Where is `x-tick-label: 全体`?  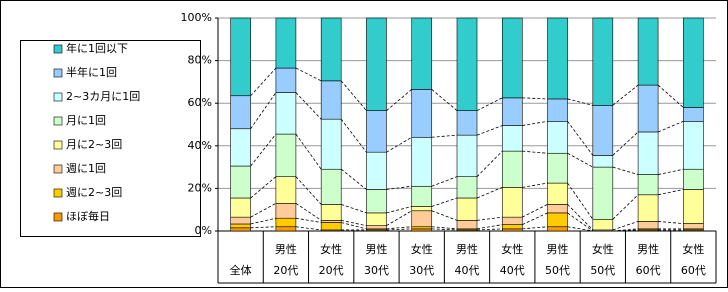
x-tick-label: 全体 is located at coordinates (241, 270).